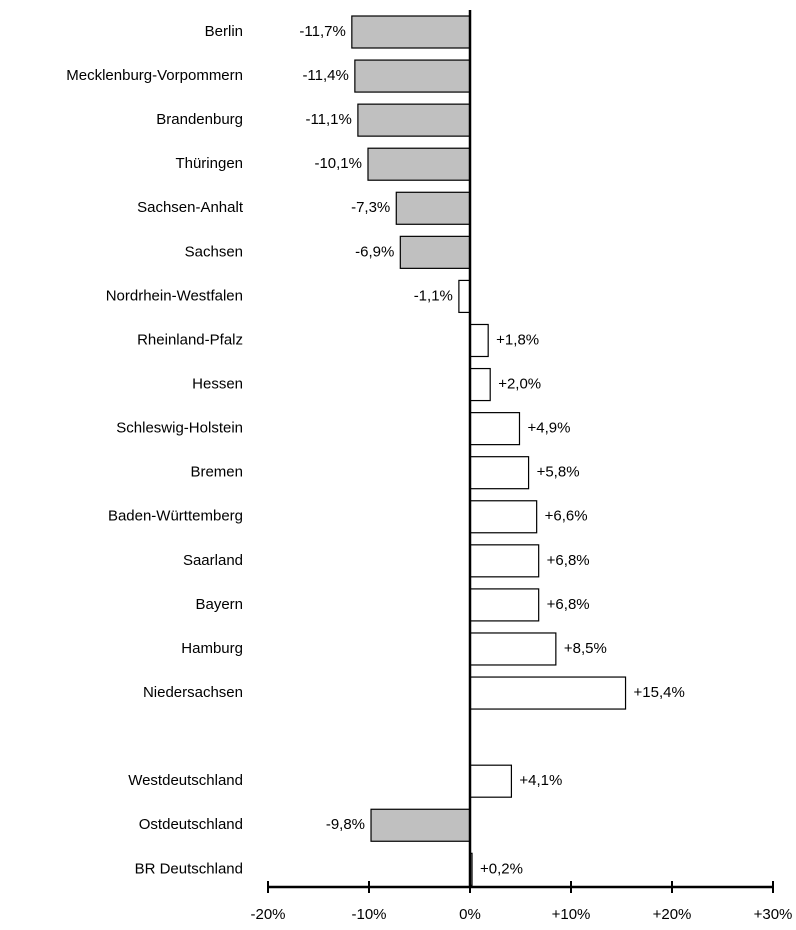  What do you see at coordinates (224, 31) in the screenshot?
I see `y-tick-label: Berlin` at bounding box center [224, 31].